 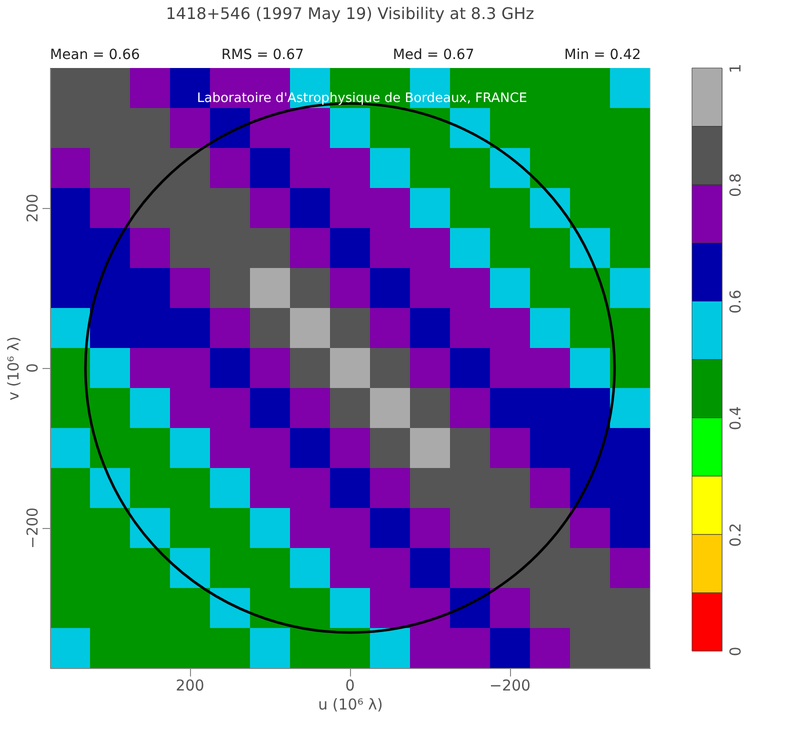 What do you see at coordinates (33, 208) in the screenshot?
I see `y-tick-label: 200` at bounding box center [33, 208].